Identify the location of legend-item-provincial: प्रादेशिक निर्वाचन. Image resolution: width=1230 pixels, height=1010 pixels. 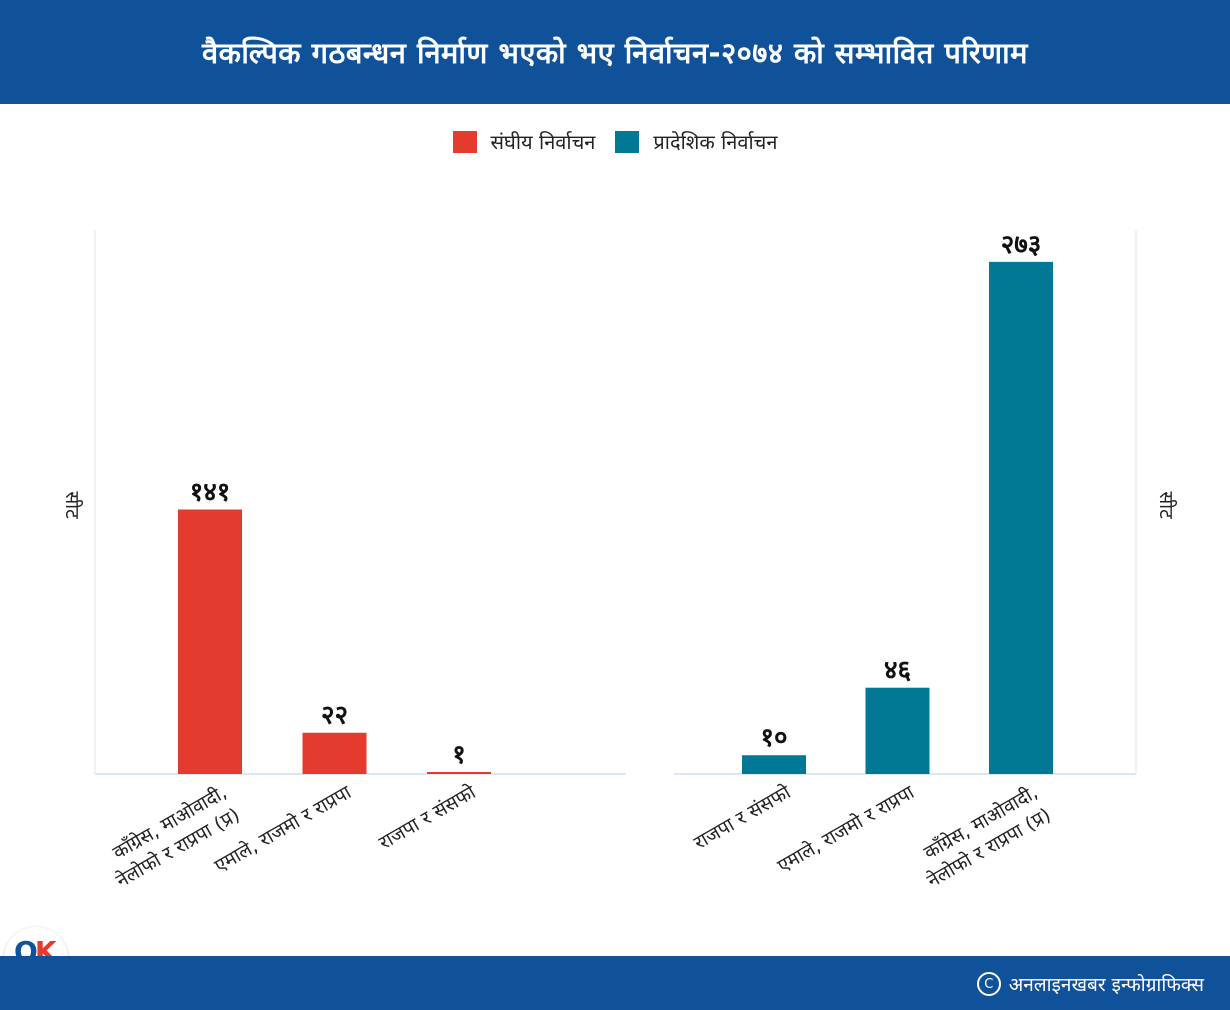
(696, 141).